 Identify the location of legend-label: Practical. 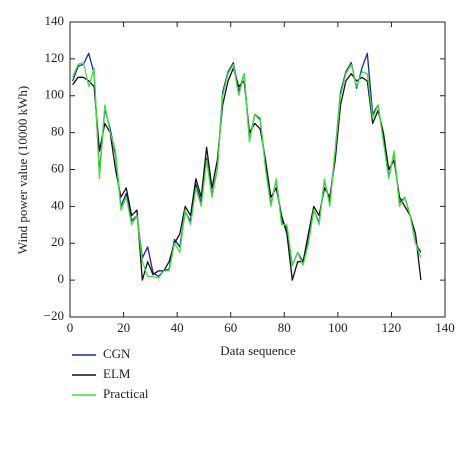
(126, 393).